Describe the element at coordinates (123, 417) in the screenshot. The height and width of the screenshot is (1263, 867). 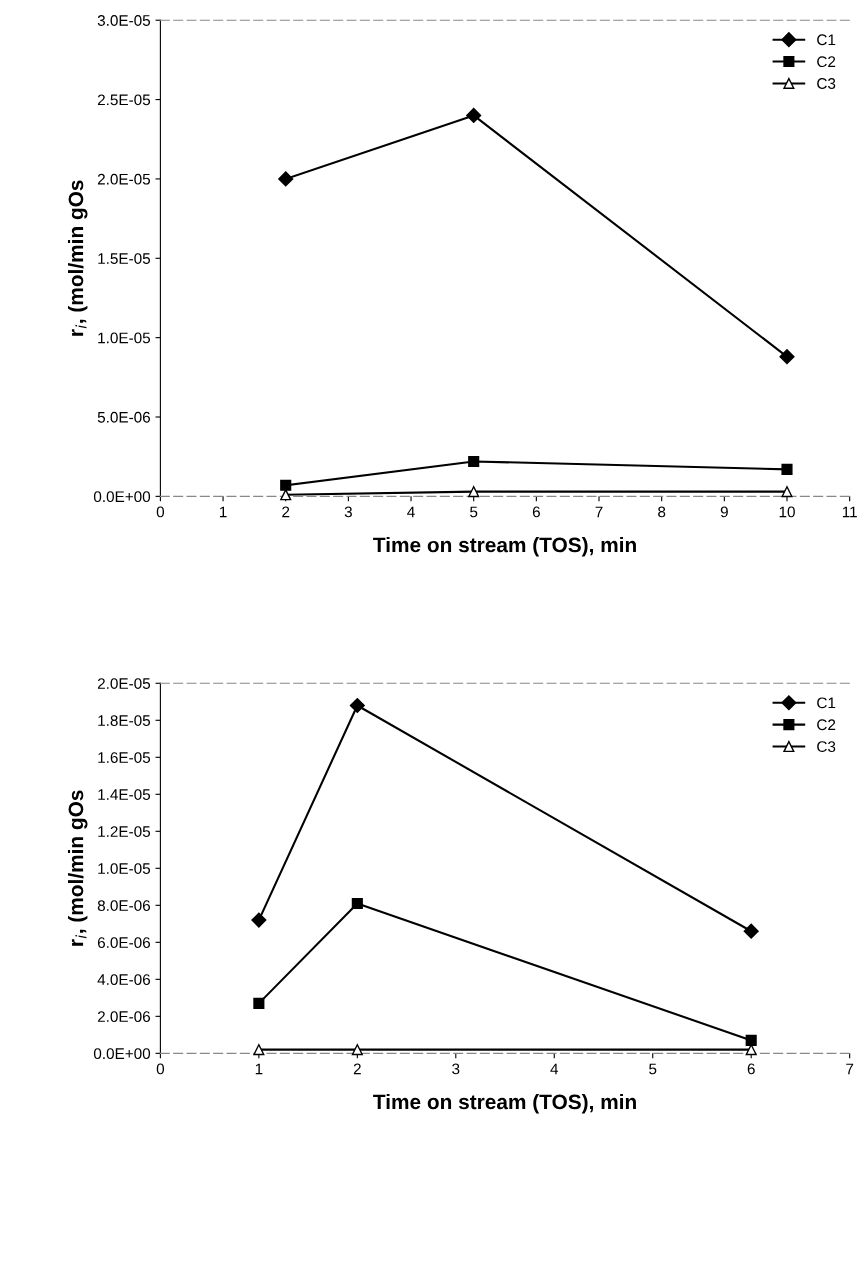
I see `y-tick-label: 5.0E-06` at that location.